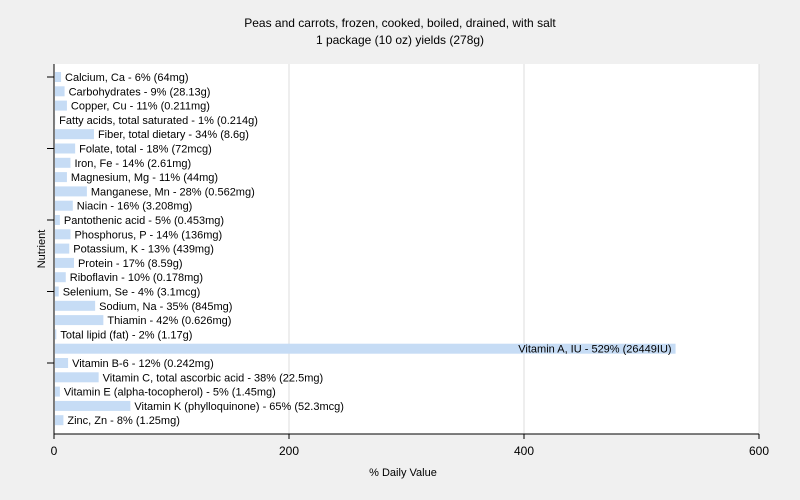 This screenshot has width=800, height=500. I want to click on bar-label: Folate, total - 18% (72mcg), so click(145, 150).